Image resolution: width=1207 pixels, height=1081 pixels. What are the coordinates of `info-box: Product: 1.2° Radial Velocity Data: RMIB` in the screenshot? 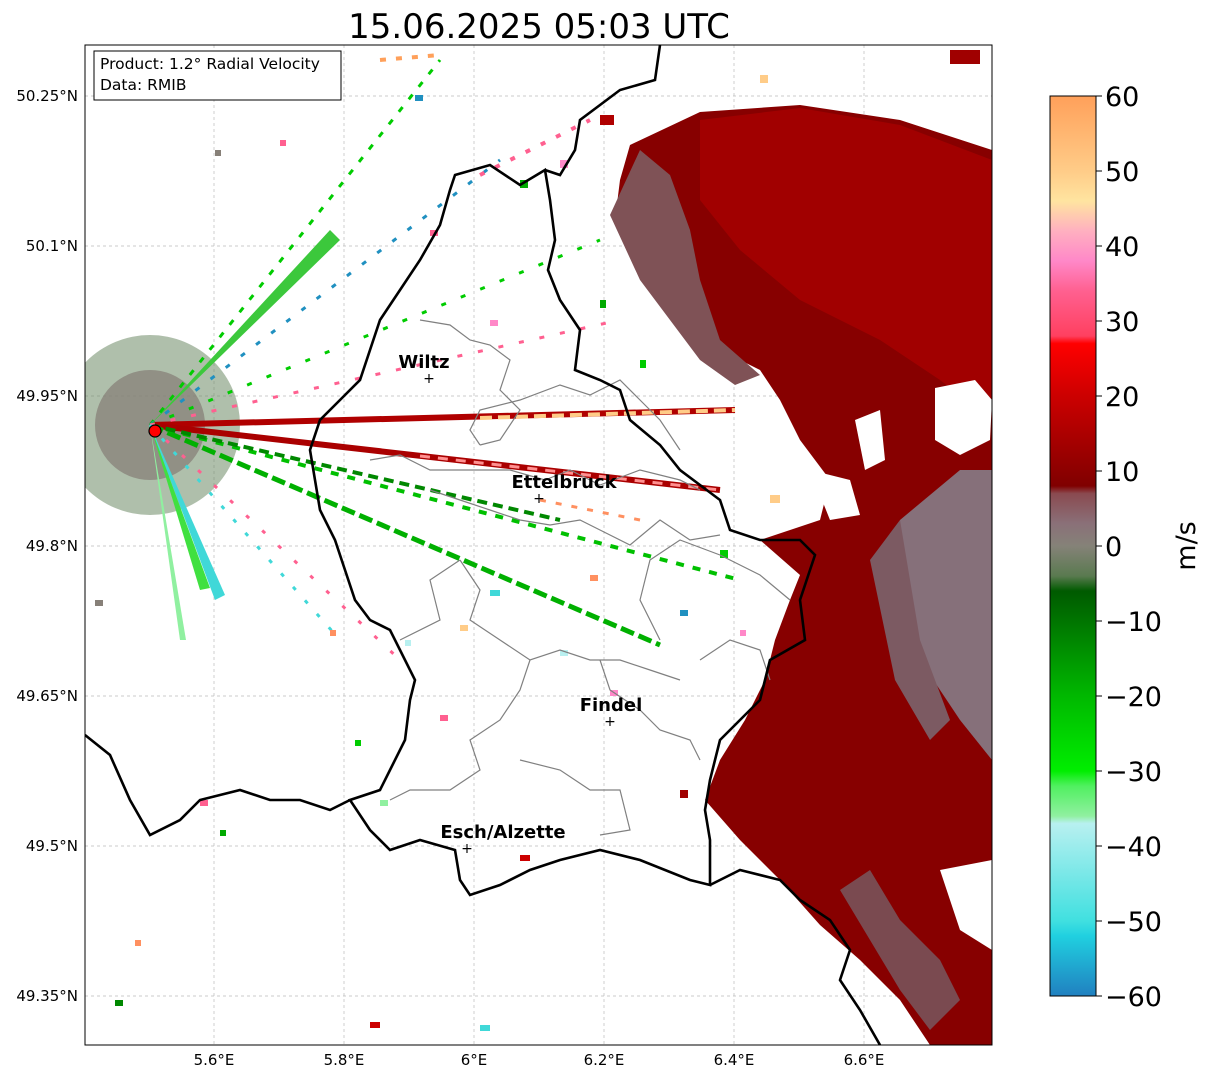 It's located at (217, 75).